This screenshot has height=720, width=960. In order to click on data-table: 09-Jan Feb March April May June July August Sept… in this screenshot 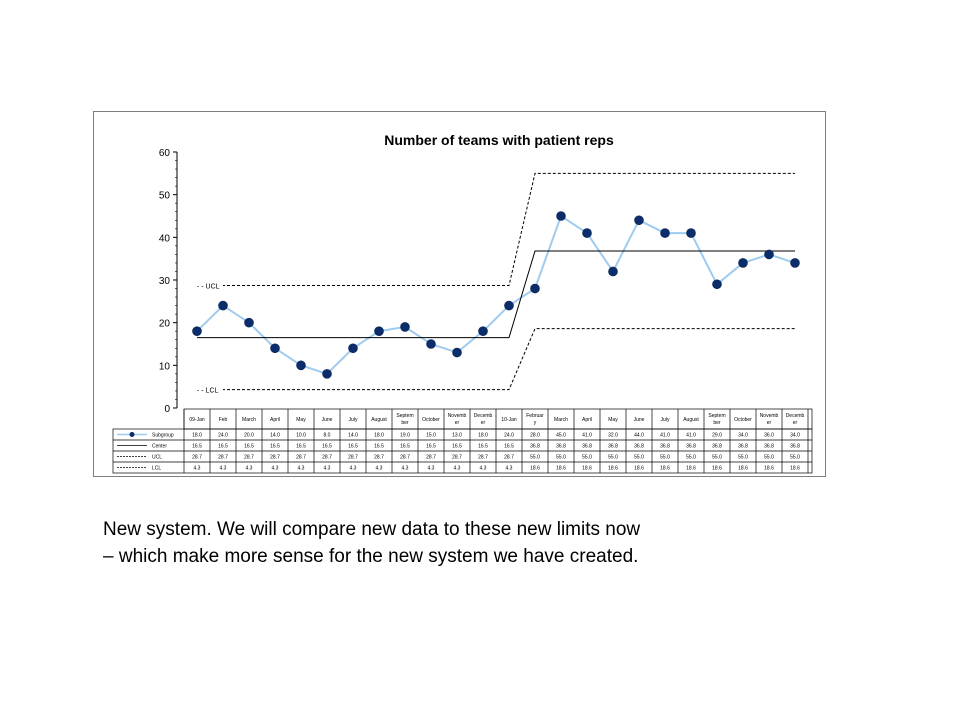, I will do `click(462, 441)`.